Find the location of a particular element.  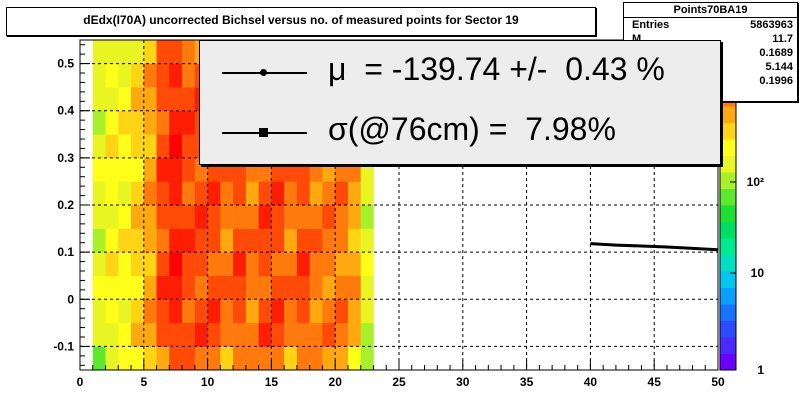

y-tick-label: 0.2 is located at coordinates (65, 205).